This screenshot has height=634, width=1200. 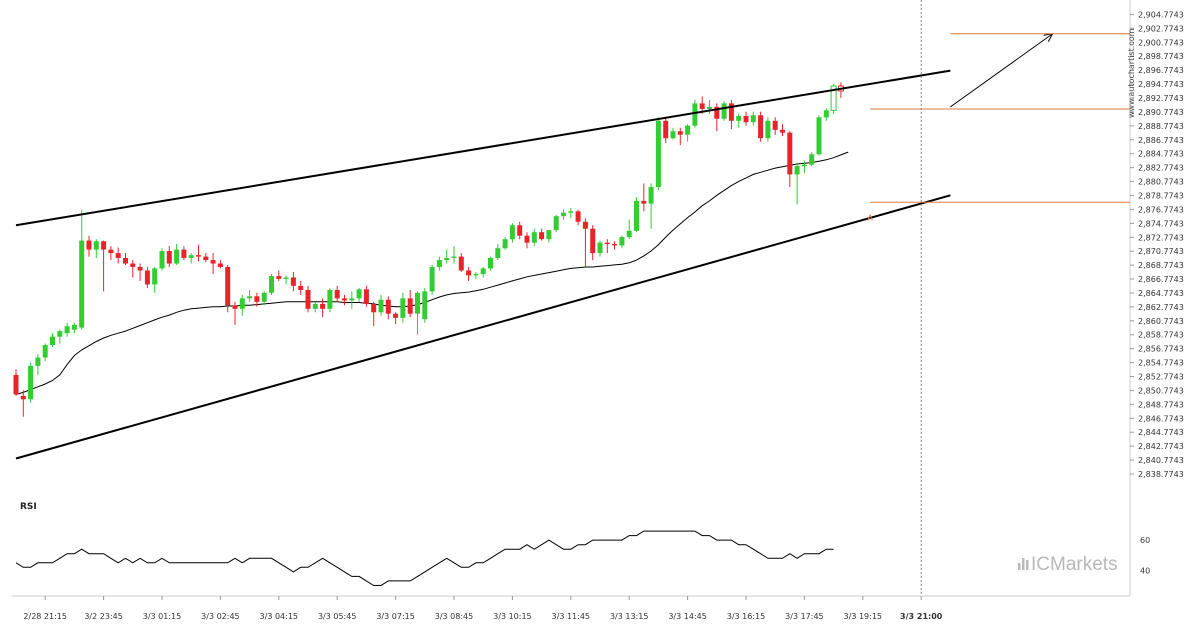 I want to click on price-tick-label: 2,896.7743, so click(x=1161, y=70).